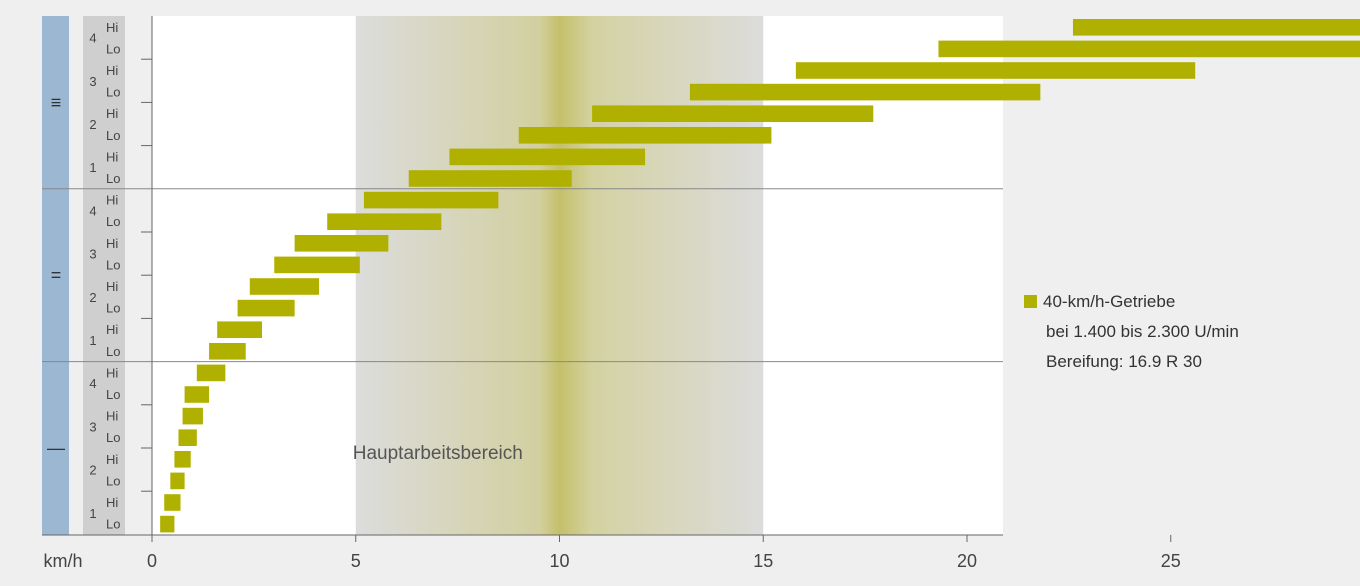 The width and height of the screenshot is (1360, 586). What do you see at coordinates (356, 561) in the screenshot?
I see `x-tick-label: 5` at bounding box center [356, 561].